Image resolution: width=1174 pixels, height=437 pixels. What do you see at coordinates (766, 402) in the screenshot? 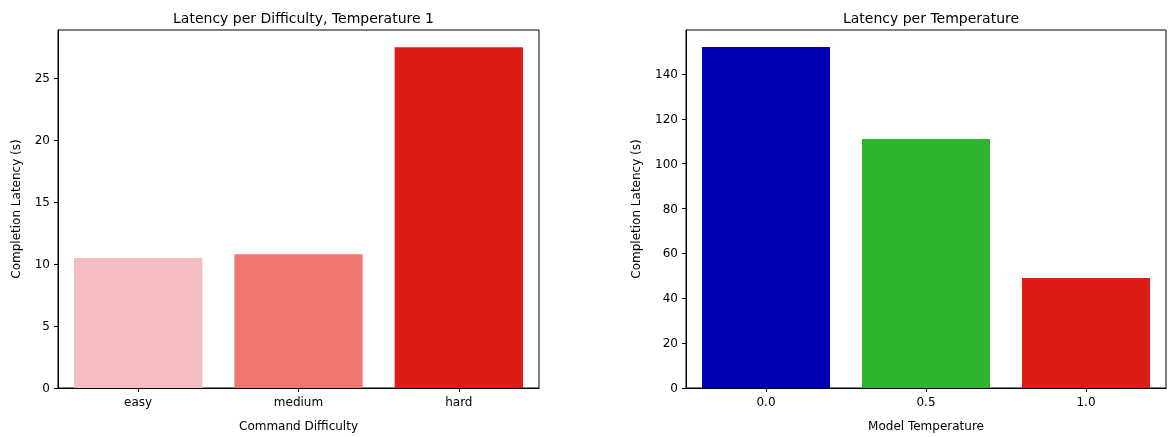
I see `x-tick-label: 0.0` at bounding box center [766, 402].